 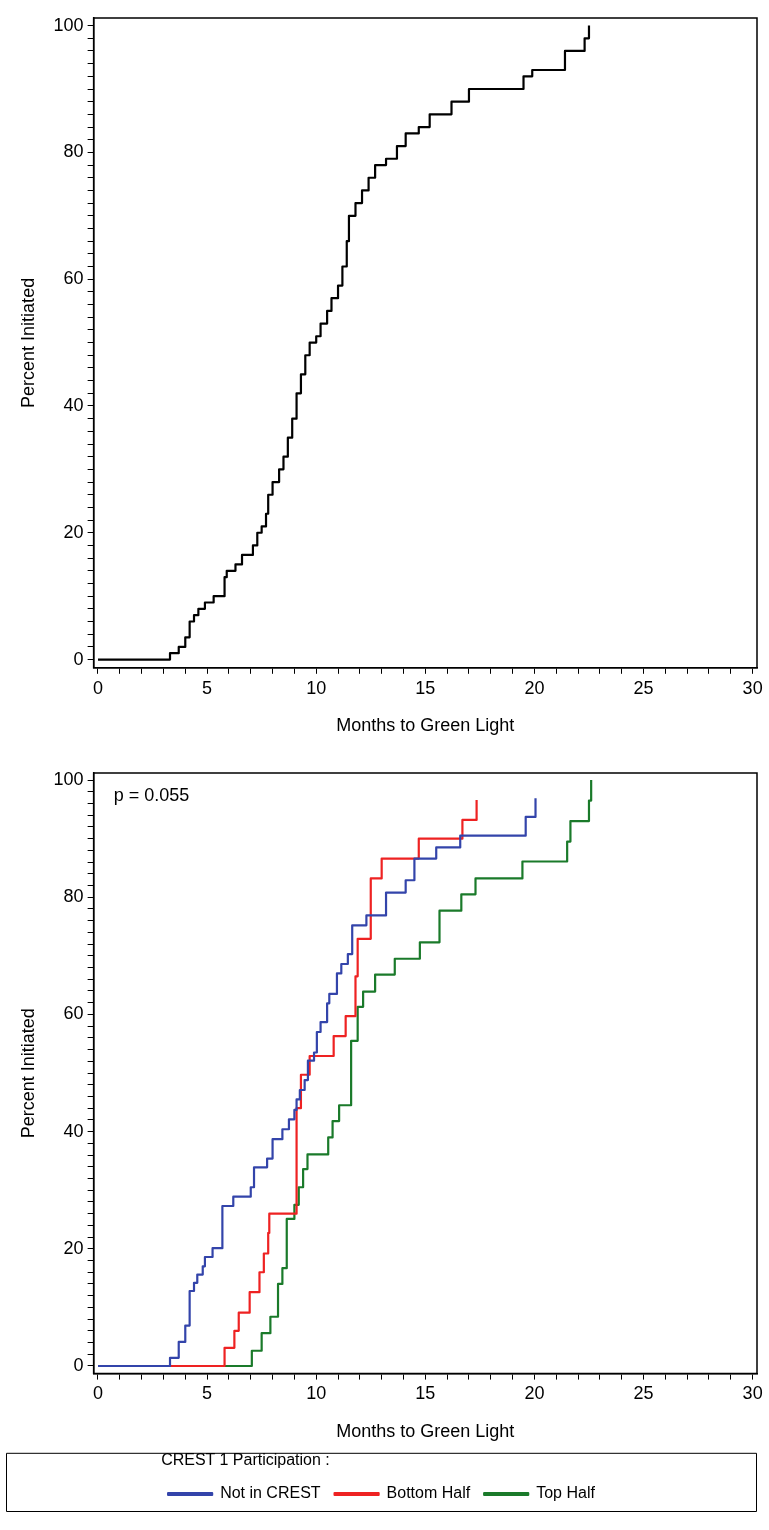 What do you see at coordinates (428, 1493) in the screenshot?
I see `legend-label: Bottom Half` at bounding box center [428, 1493].